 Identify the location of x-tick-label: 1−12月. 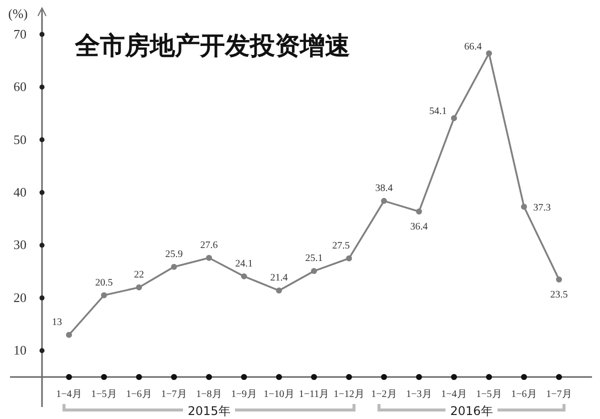
(349, 394).